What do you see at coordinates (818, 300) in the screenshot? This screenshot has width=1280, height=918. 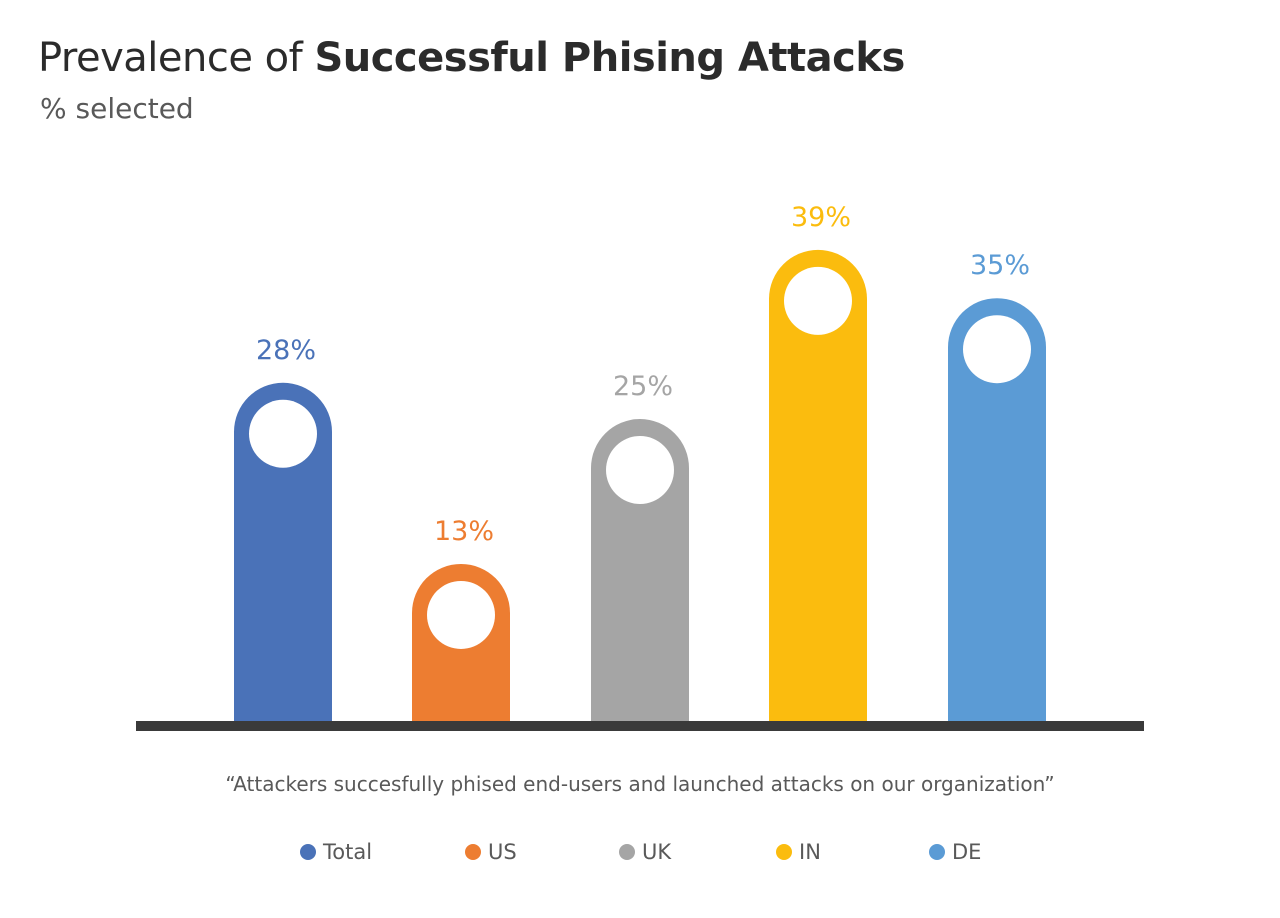 I see `bar-hole-in` at bounding box center [818, 300].